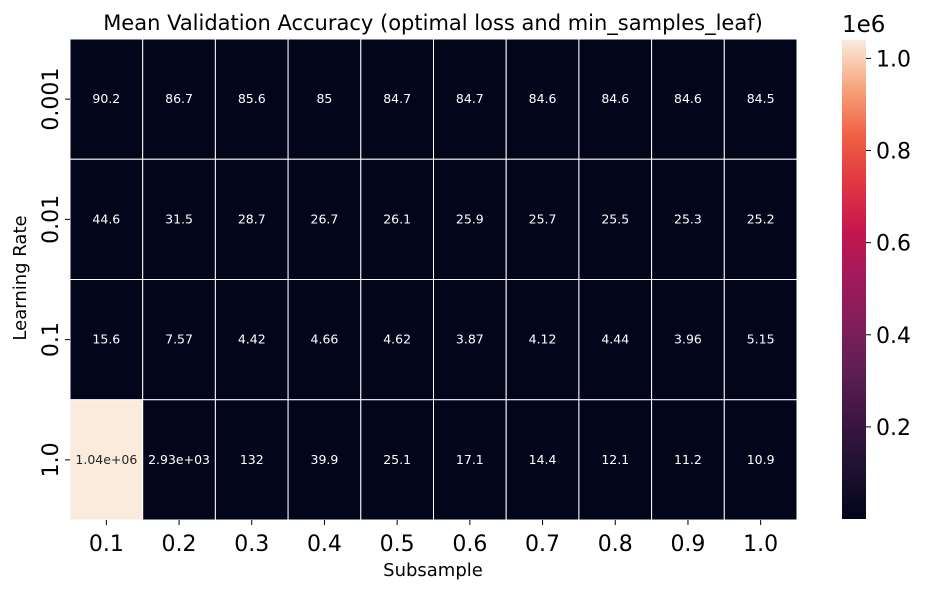 Image resolution: width=927 pixels, height=595 pixels. What do you see at coordinates (54, 272) in the screenshot?
I see `y-axis: 0.001 0.01 0.1 1.0` at bounding box center [54, 272].